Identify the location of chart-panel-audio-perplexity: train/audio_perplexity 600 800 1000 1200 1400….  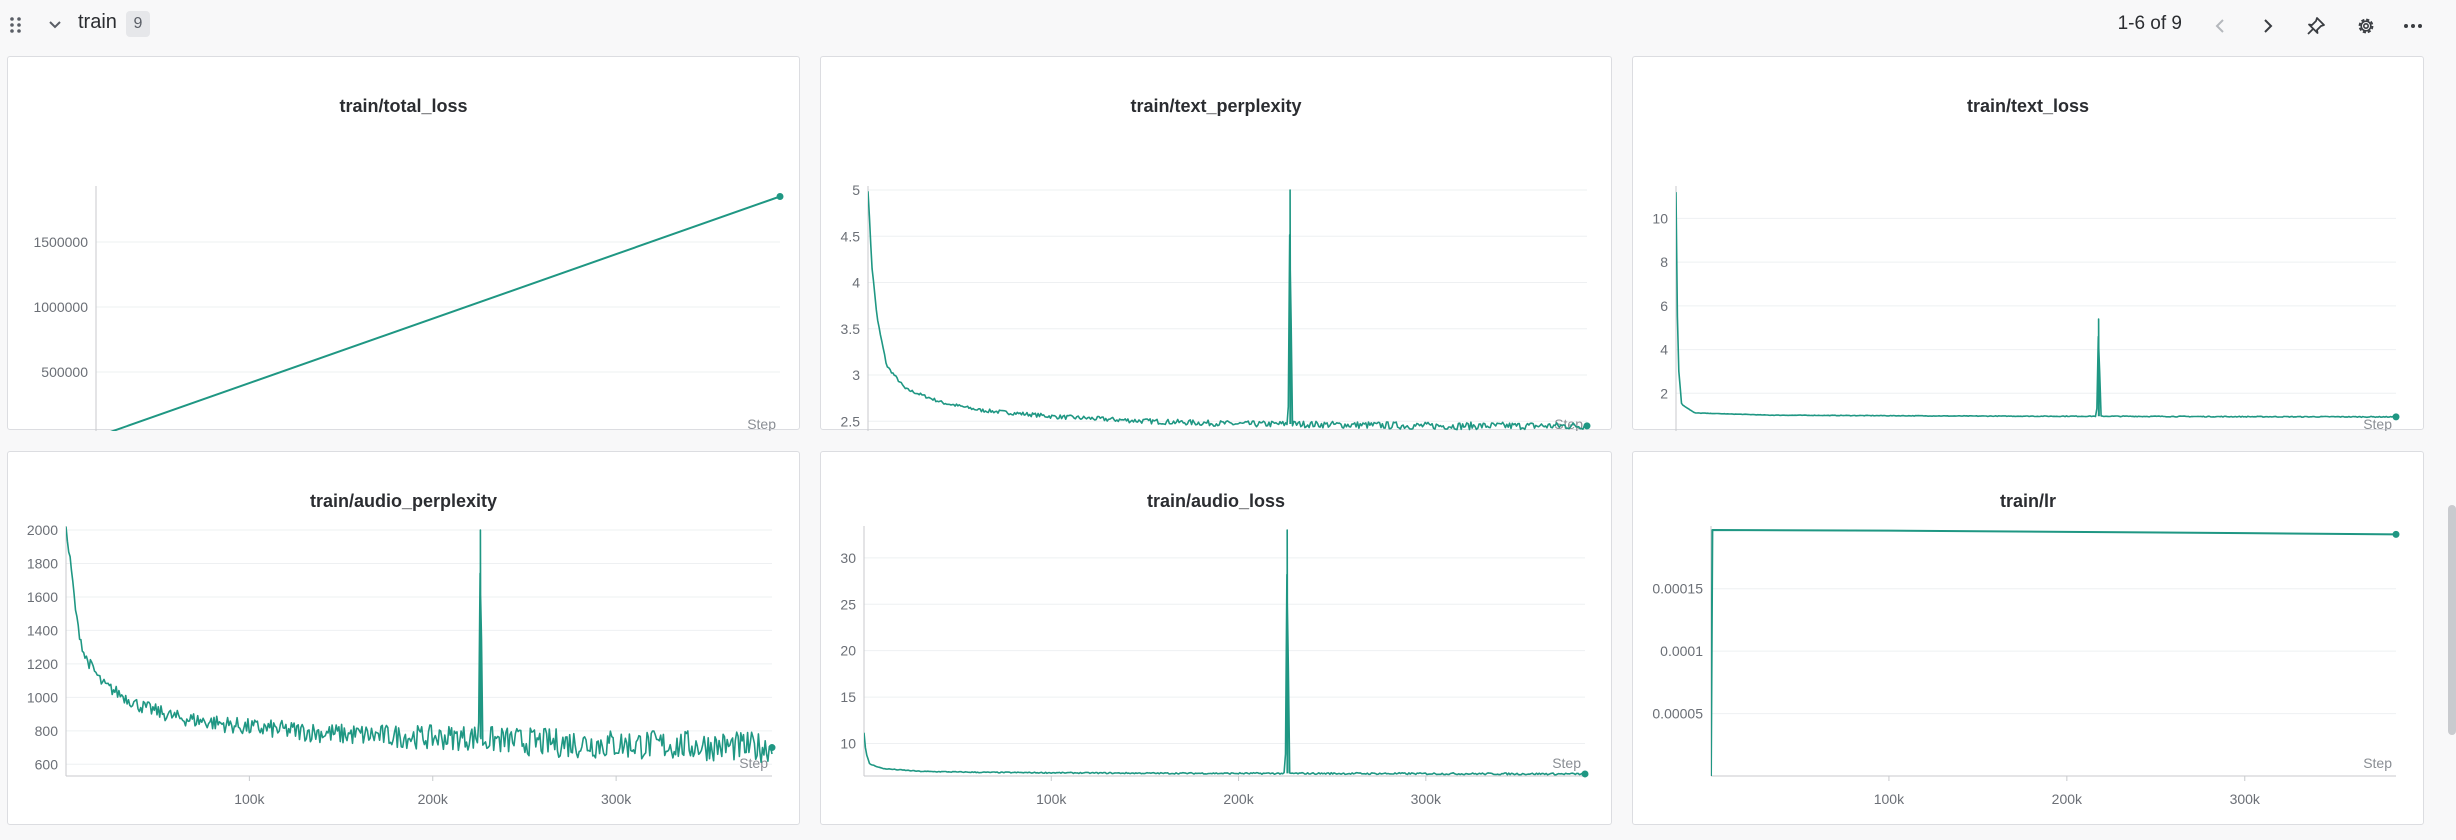
(403, 638).